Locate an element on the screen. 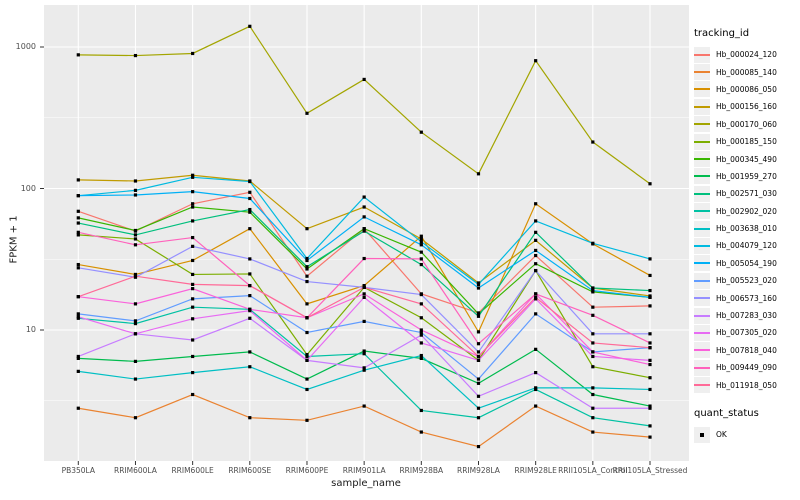  legend-item-label: Hb_005523_020 is located at coordinates (746, 281).